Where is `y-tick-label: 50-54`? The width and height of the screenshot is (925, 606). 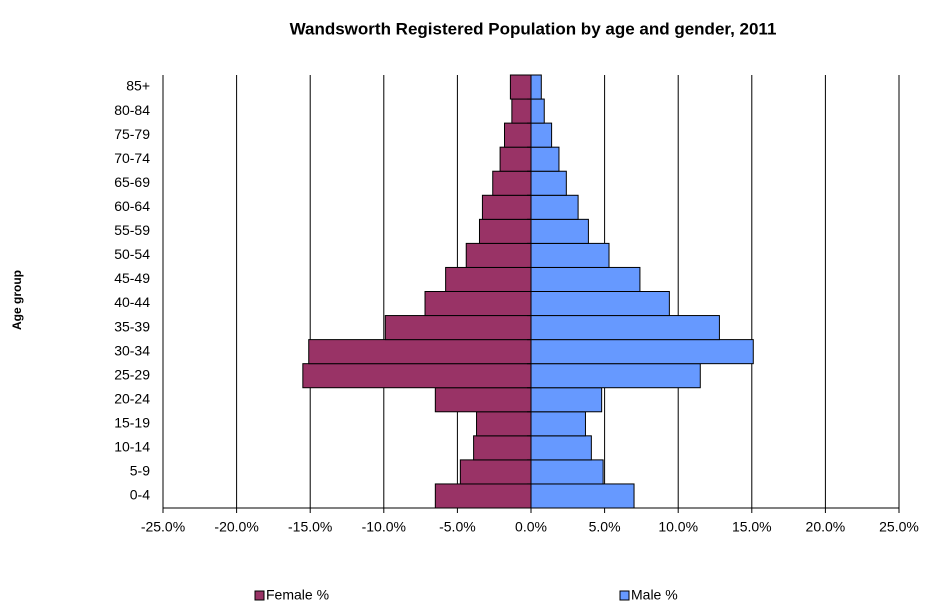
y-tick-label: 50-54 is located at coordinates (132, 254).